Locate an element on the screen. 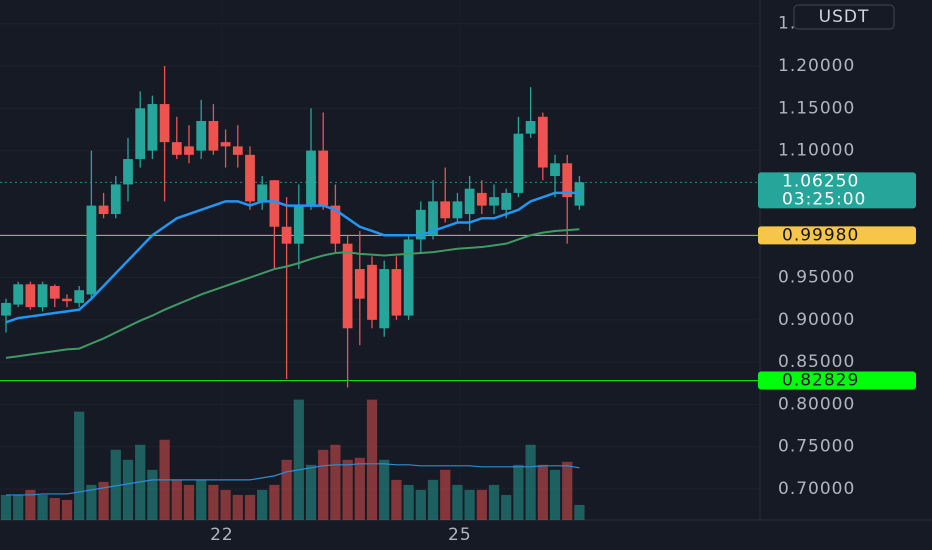 Image resolution: width=932 pixels, height=550 pixels. currency-label: USDT is located at coordinates (844, 17).